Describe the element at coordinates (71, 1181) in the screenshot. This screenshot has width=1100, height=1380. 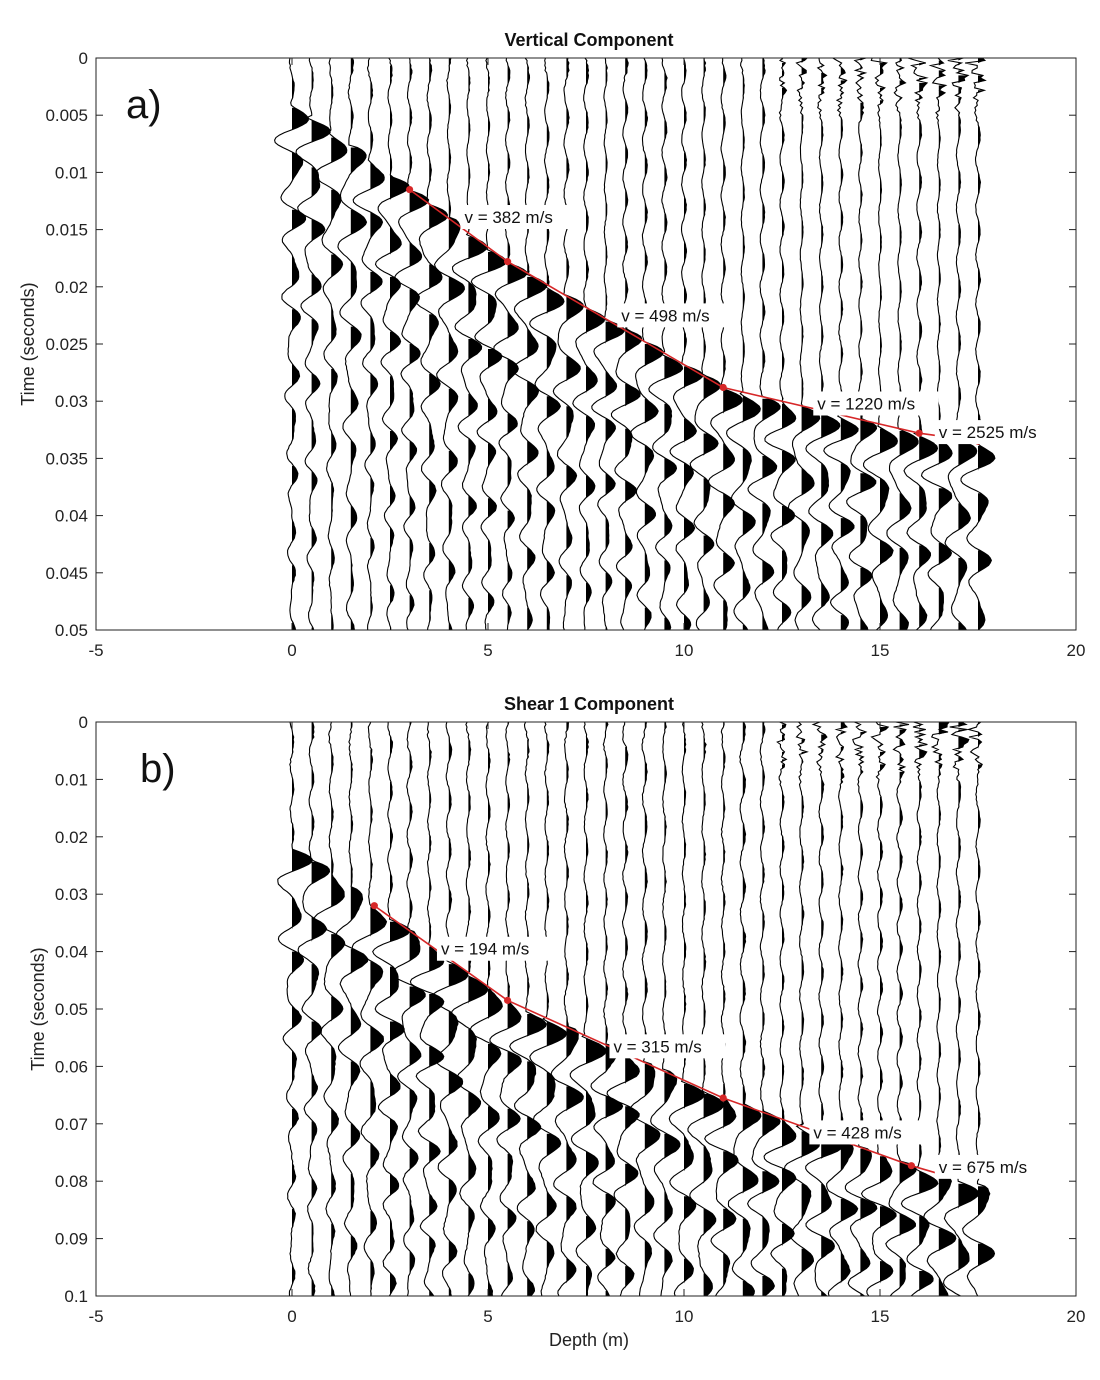
I see `y-tick-label: 0.08` at that location.